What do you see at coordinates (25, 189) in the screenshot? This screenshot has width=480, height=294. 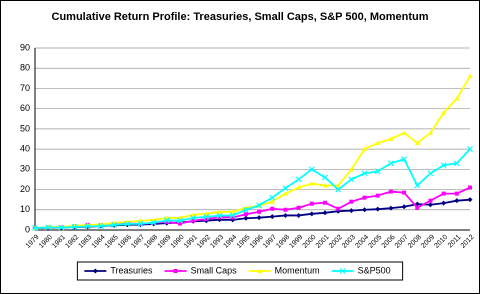 I see `y-tick-label: 20` at bounding box center [25, 189].